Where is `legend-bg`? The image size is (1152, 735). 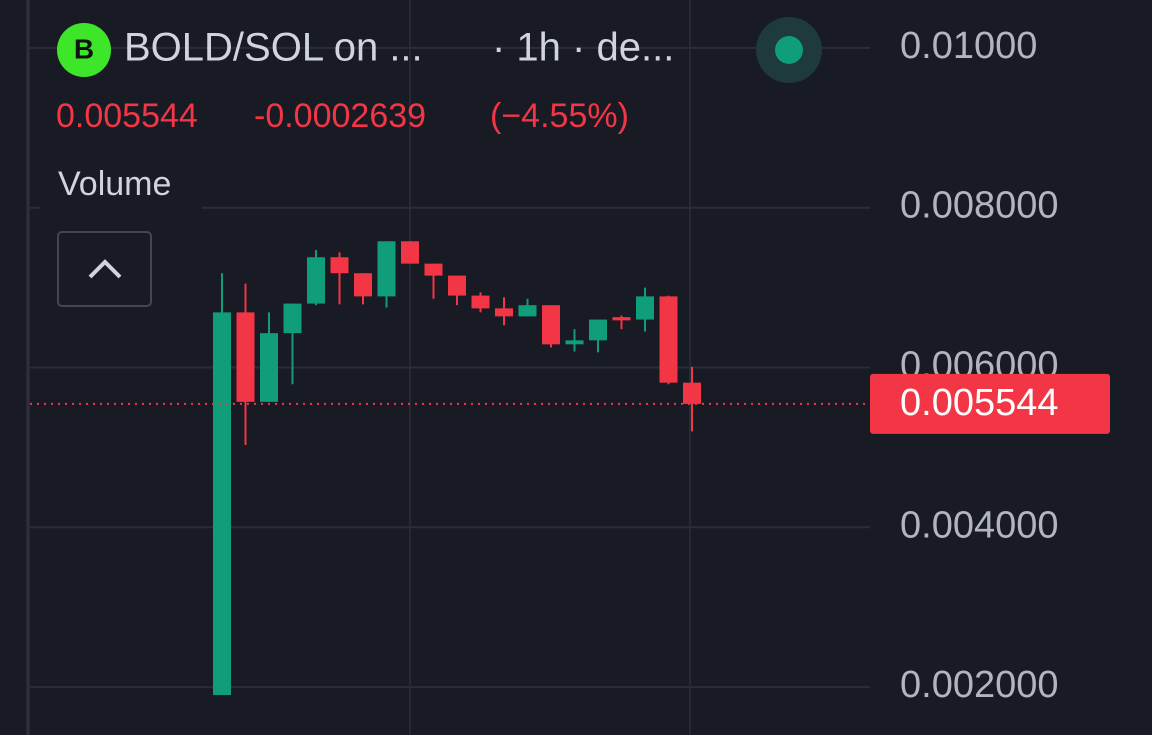
legend-bg is located at coordinates (121, 185).